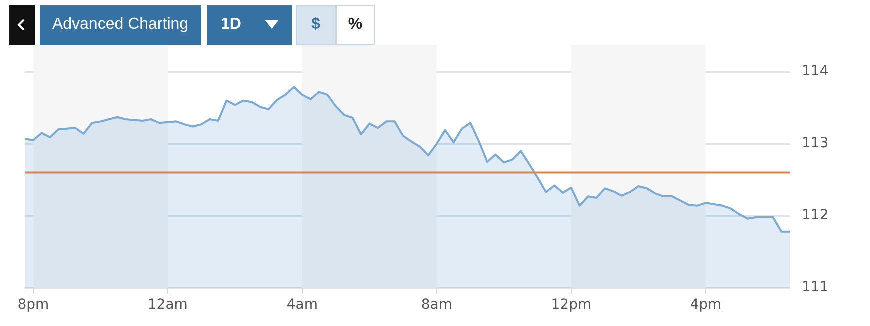  What do you see at coordinates (571, 305) in the screenshot?
I see `x-tick-label: 12pm` at bounding box center [571, 305].